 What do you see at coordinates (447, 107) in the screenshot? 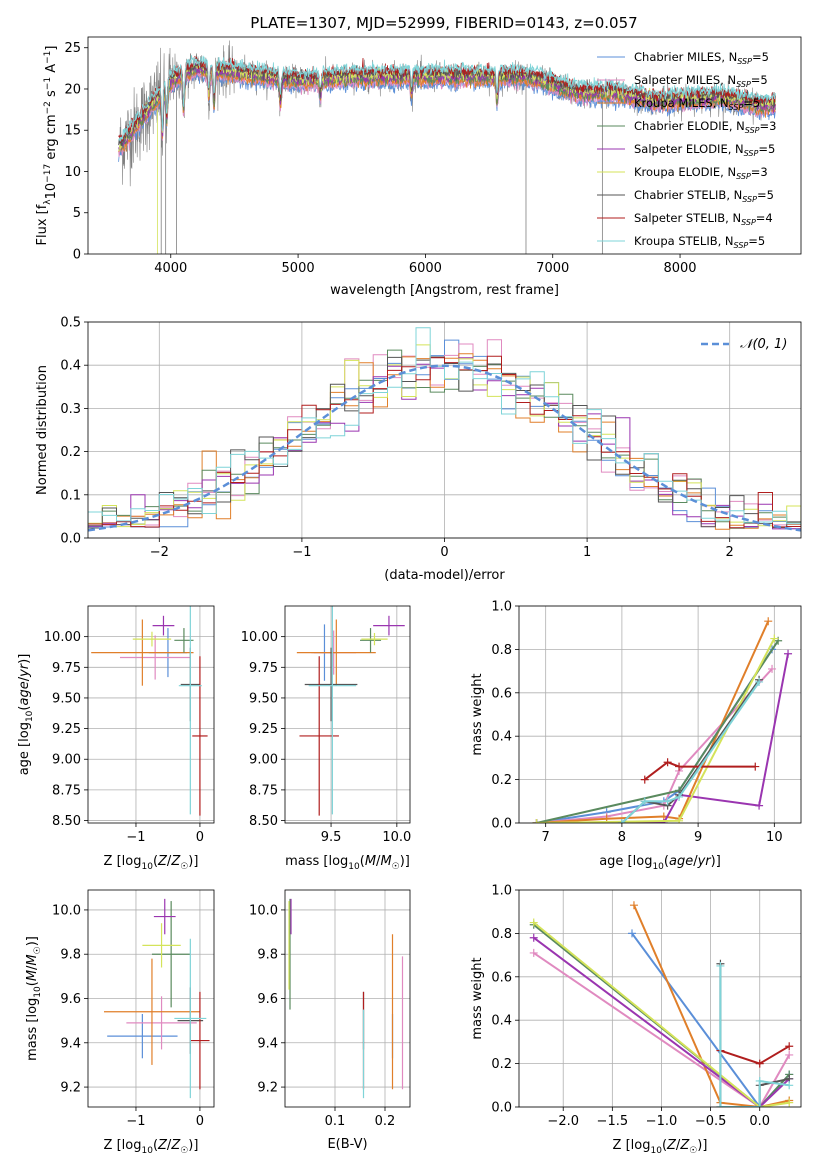
I see `model-spectrum-salpeter-elodie` at bounding box center [447, 107].